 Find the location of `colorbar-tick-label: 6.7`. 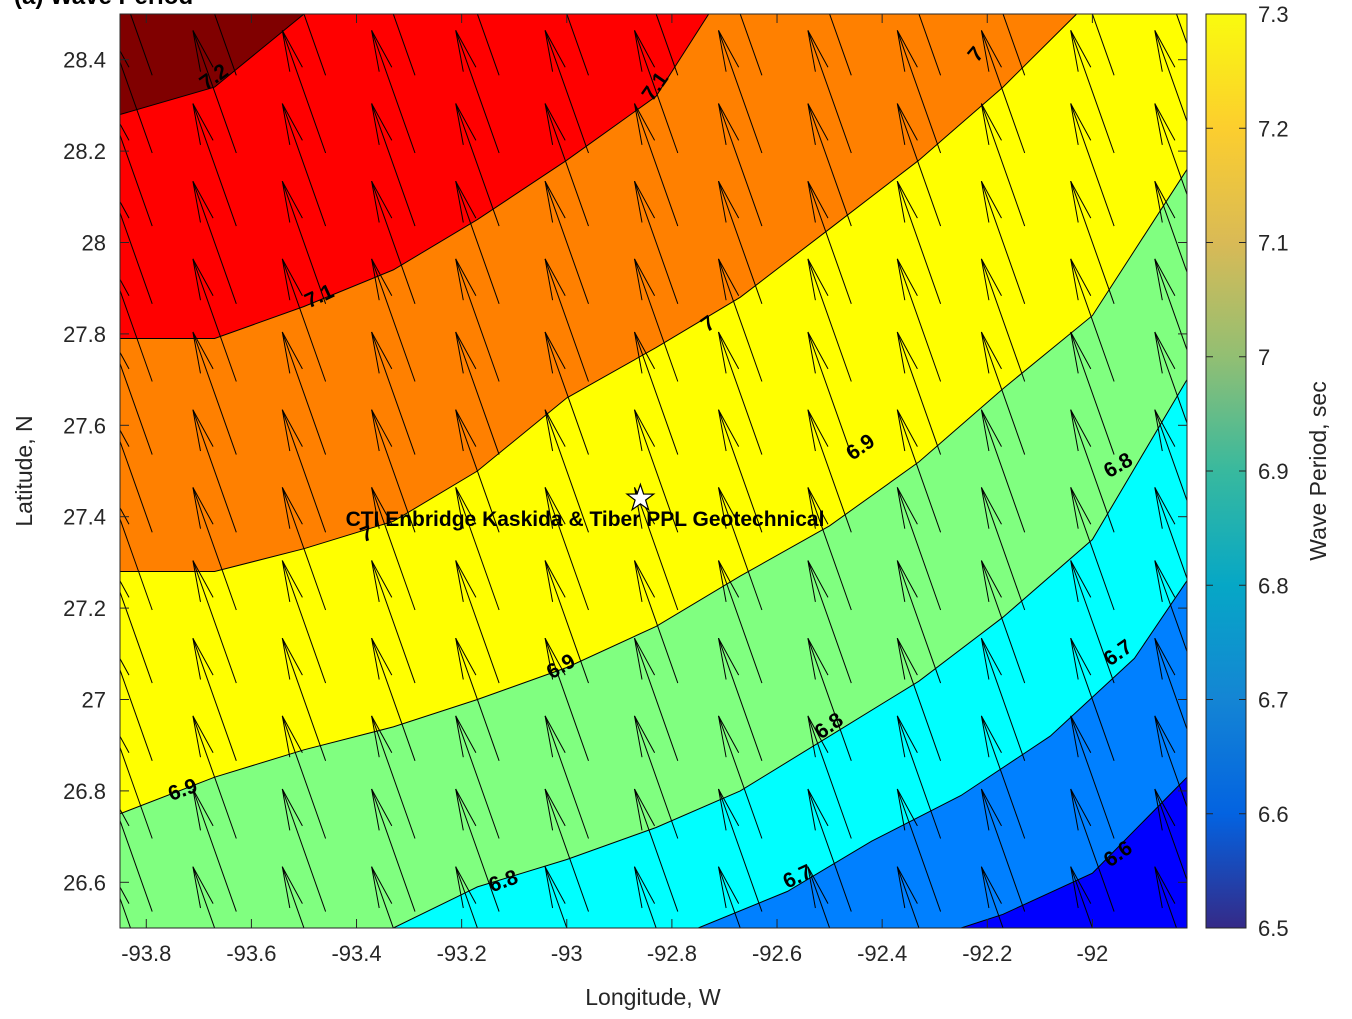

colorbar-tick-label: 6.7 is located at coordinates (1273, 700).